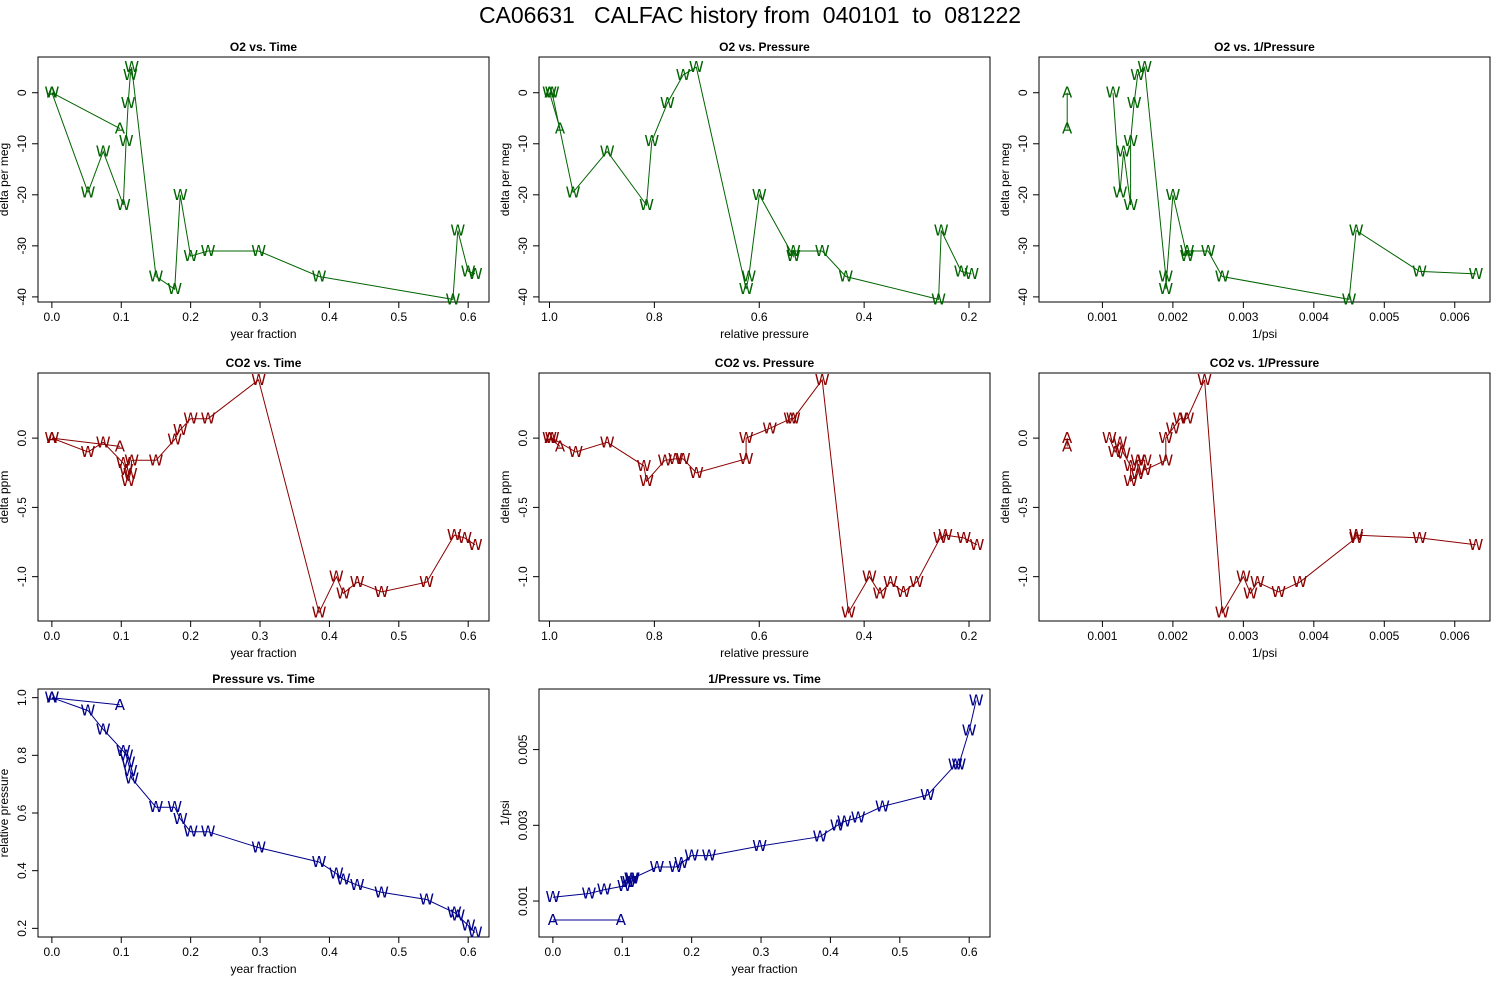  I want to click on x-tick-label: 0.1, so click(622, 952).